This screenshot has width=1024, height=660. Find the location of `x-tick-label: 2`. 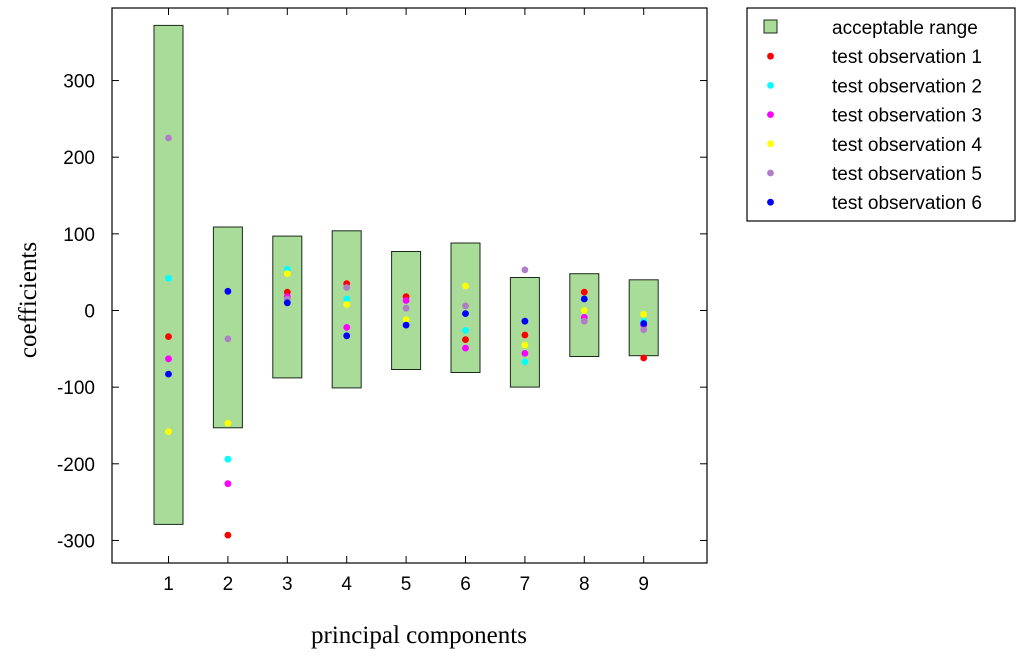

x-tick-label: 2 is located at coordinates (228, 584).